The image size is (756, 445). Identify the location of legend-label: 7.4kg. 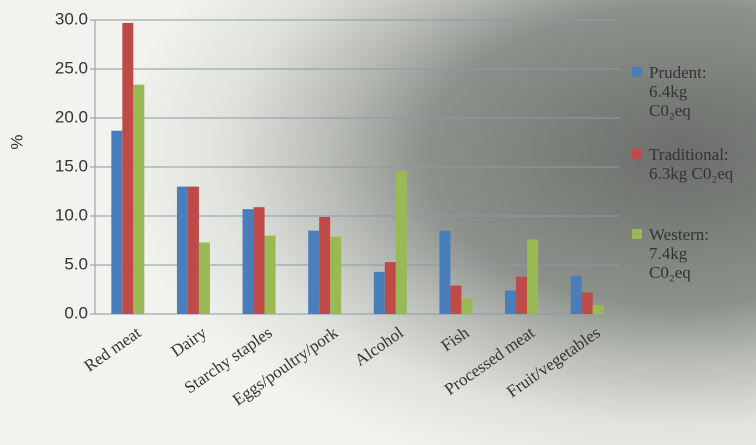
(668, 253).